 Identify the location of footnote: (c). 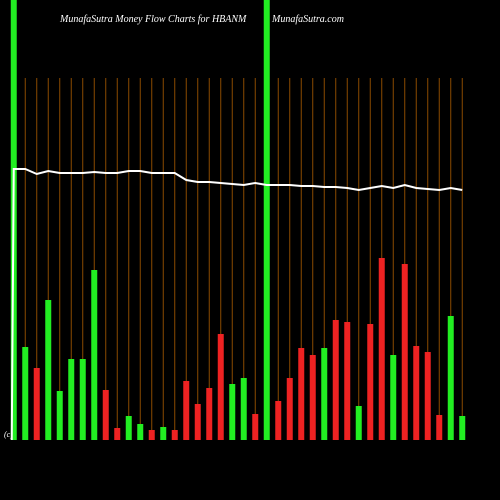
(8, 434).